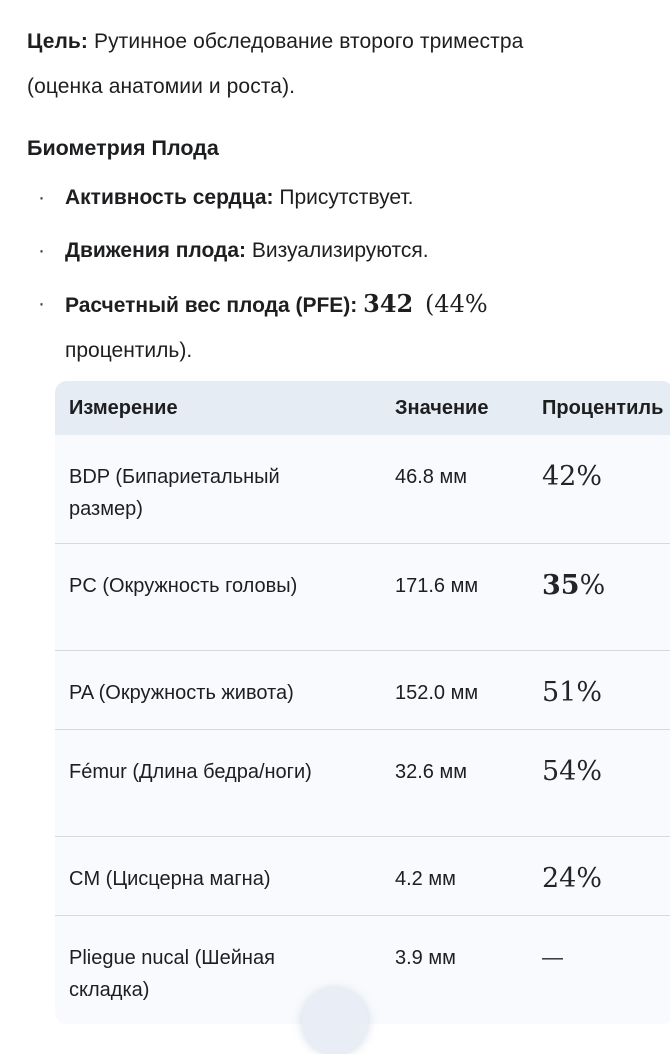 This screenshot has width=670, height=1054. Describe the element at coordinates (308, 41) in the screenshot. I see `purpose-text-line1: Рутинное обследование второго триместра` at that location.